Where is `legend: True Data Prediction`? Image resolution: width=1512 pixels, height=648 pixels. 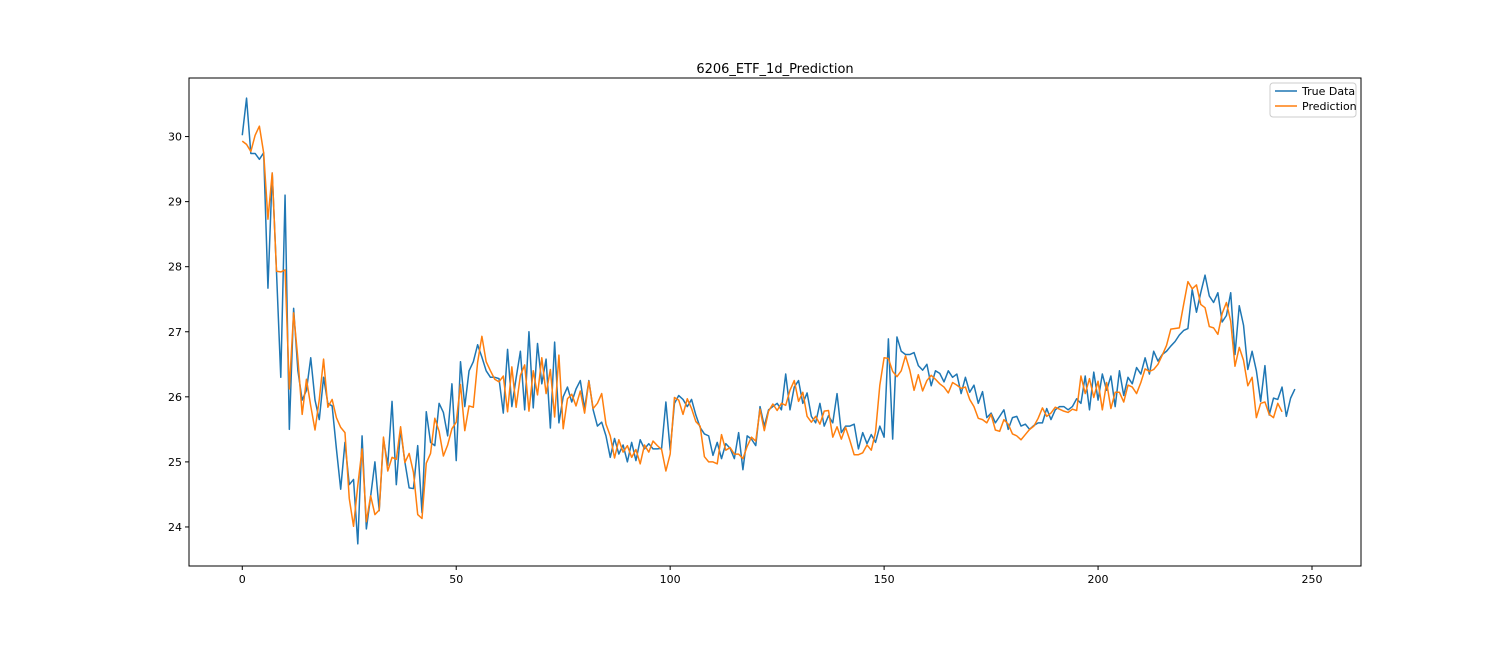
legend: True Data Prediction is located at coordinates (1313, 100).